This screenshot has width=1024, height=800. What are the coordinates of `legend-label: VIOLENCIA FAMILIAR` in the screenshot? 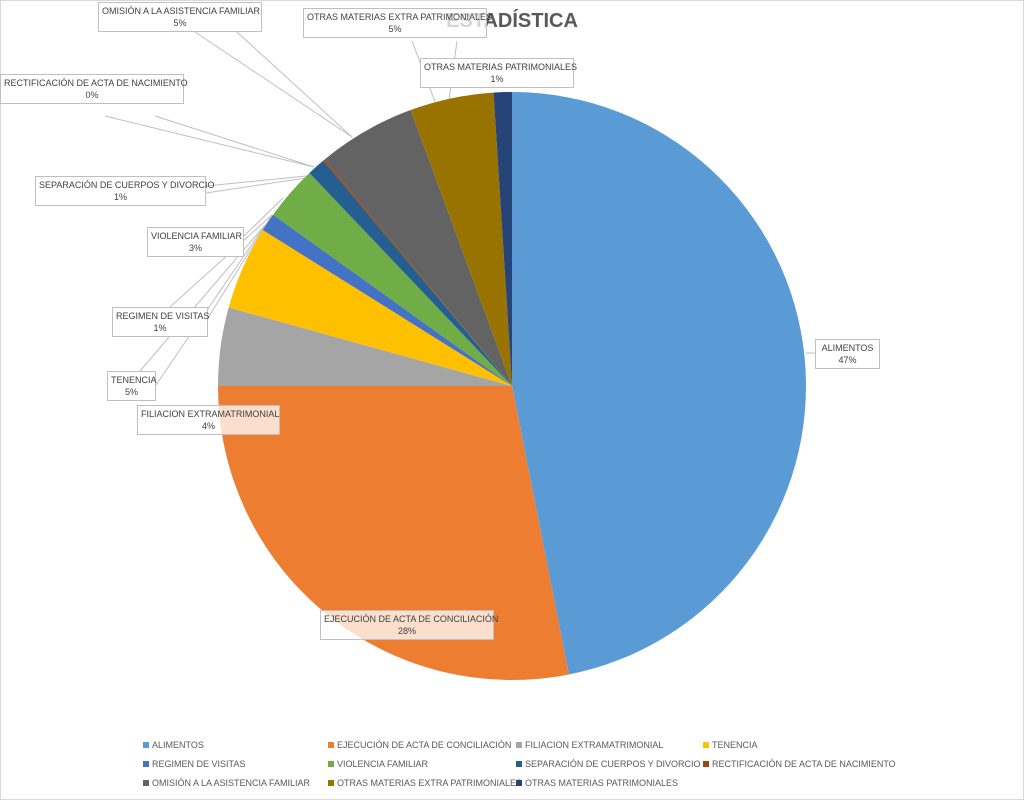 It's located at (383, 764).